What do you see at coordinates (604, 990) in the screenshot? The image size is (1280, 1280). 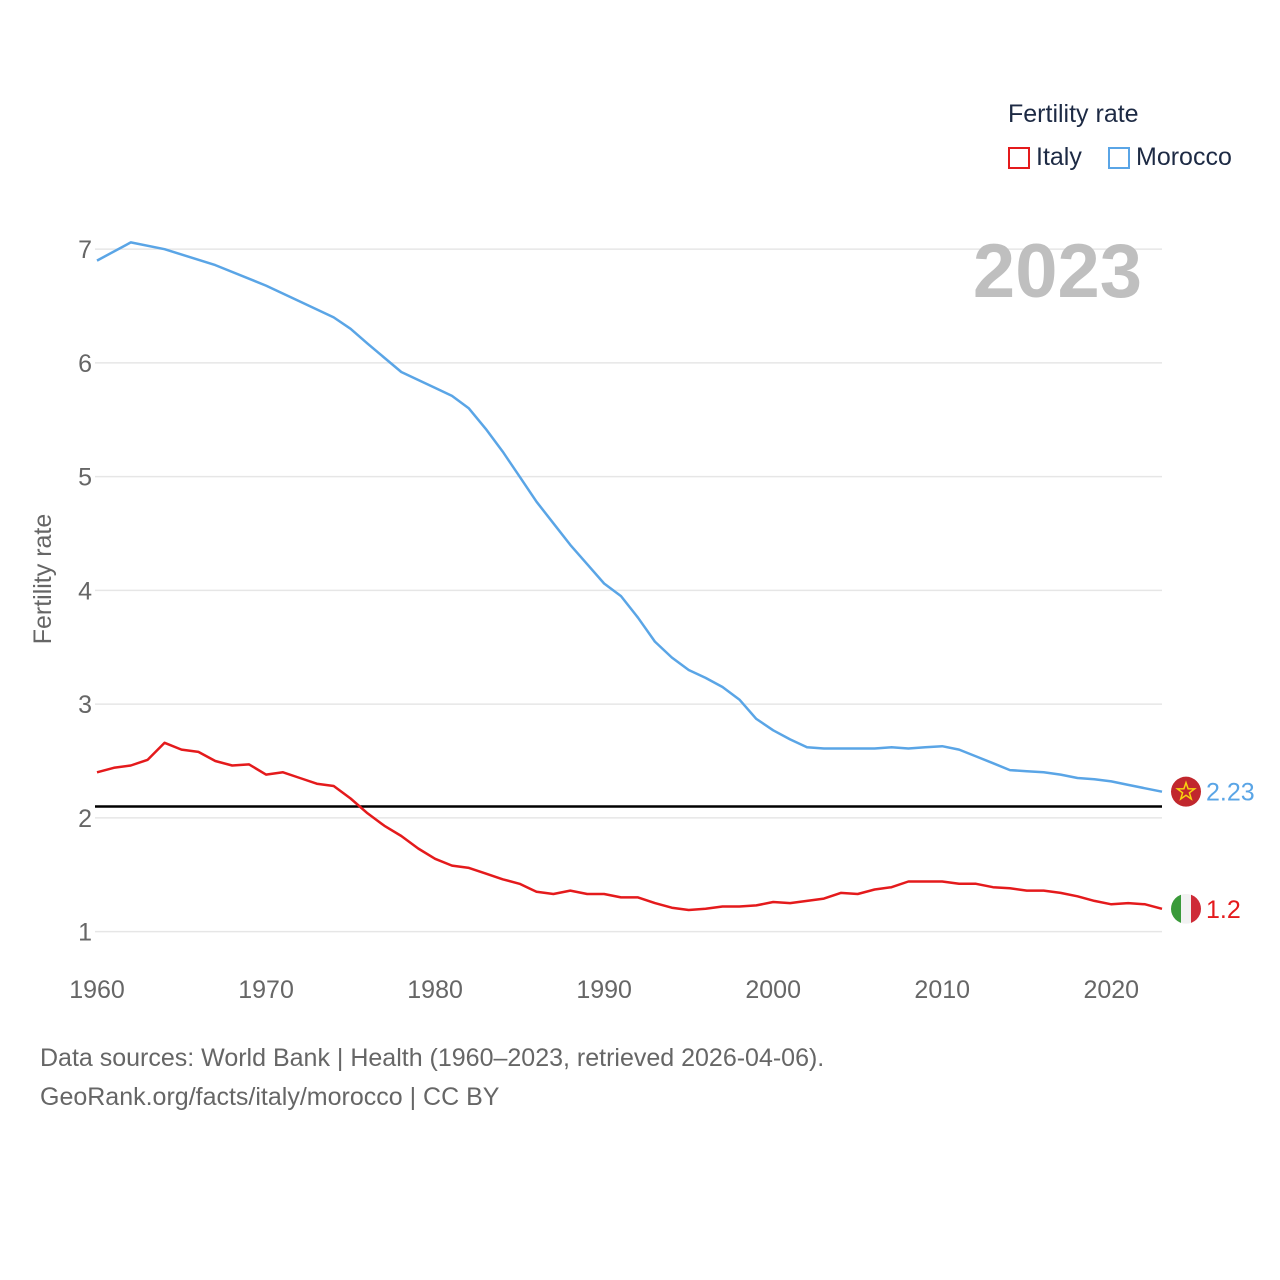 I see `x-tick-label-1990: 1990` at bounding box center [604, 990].